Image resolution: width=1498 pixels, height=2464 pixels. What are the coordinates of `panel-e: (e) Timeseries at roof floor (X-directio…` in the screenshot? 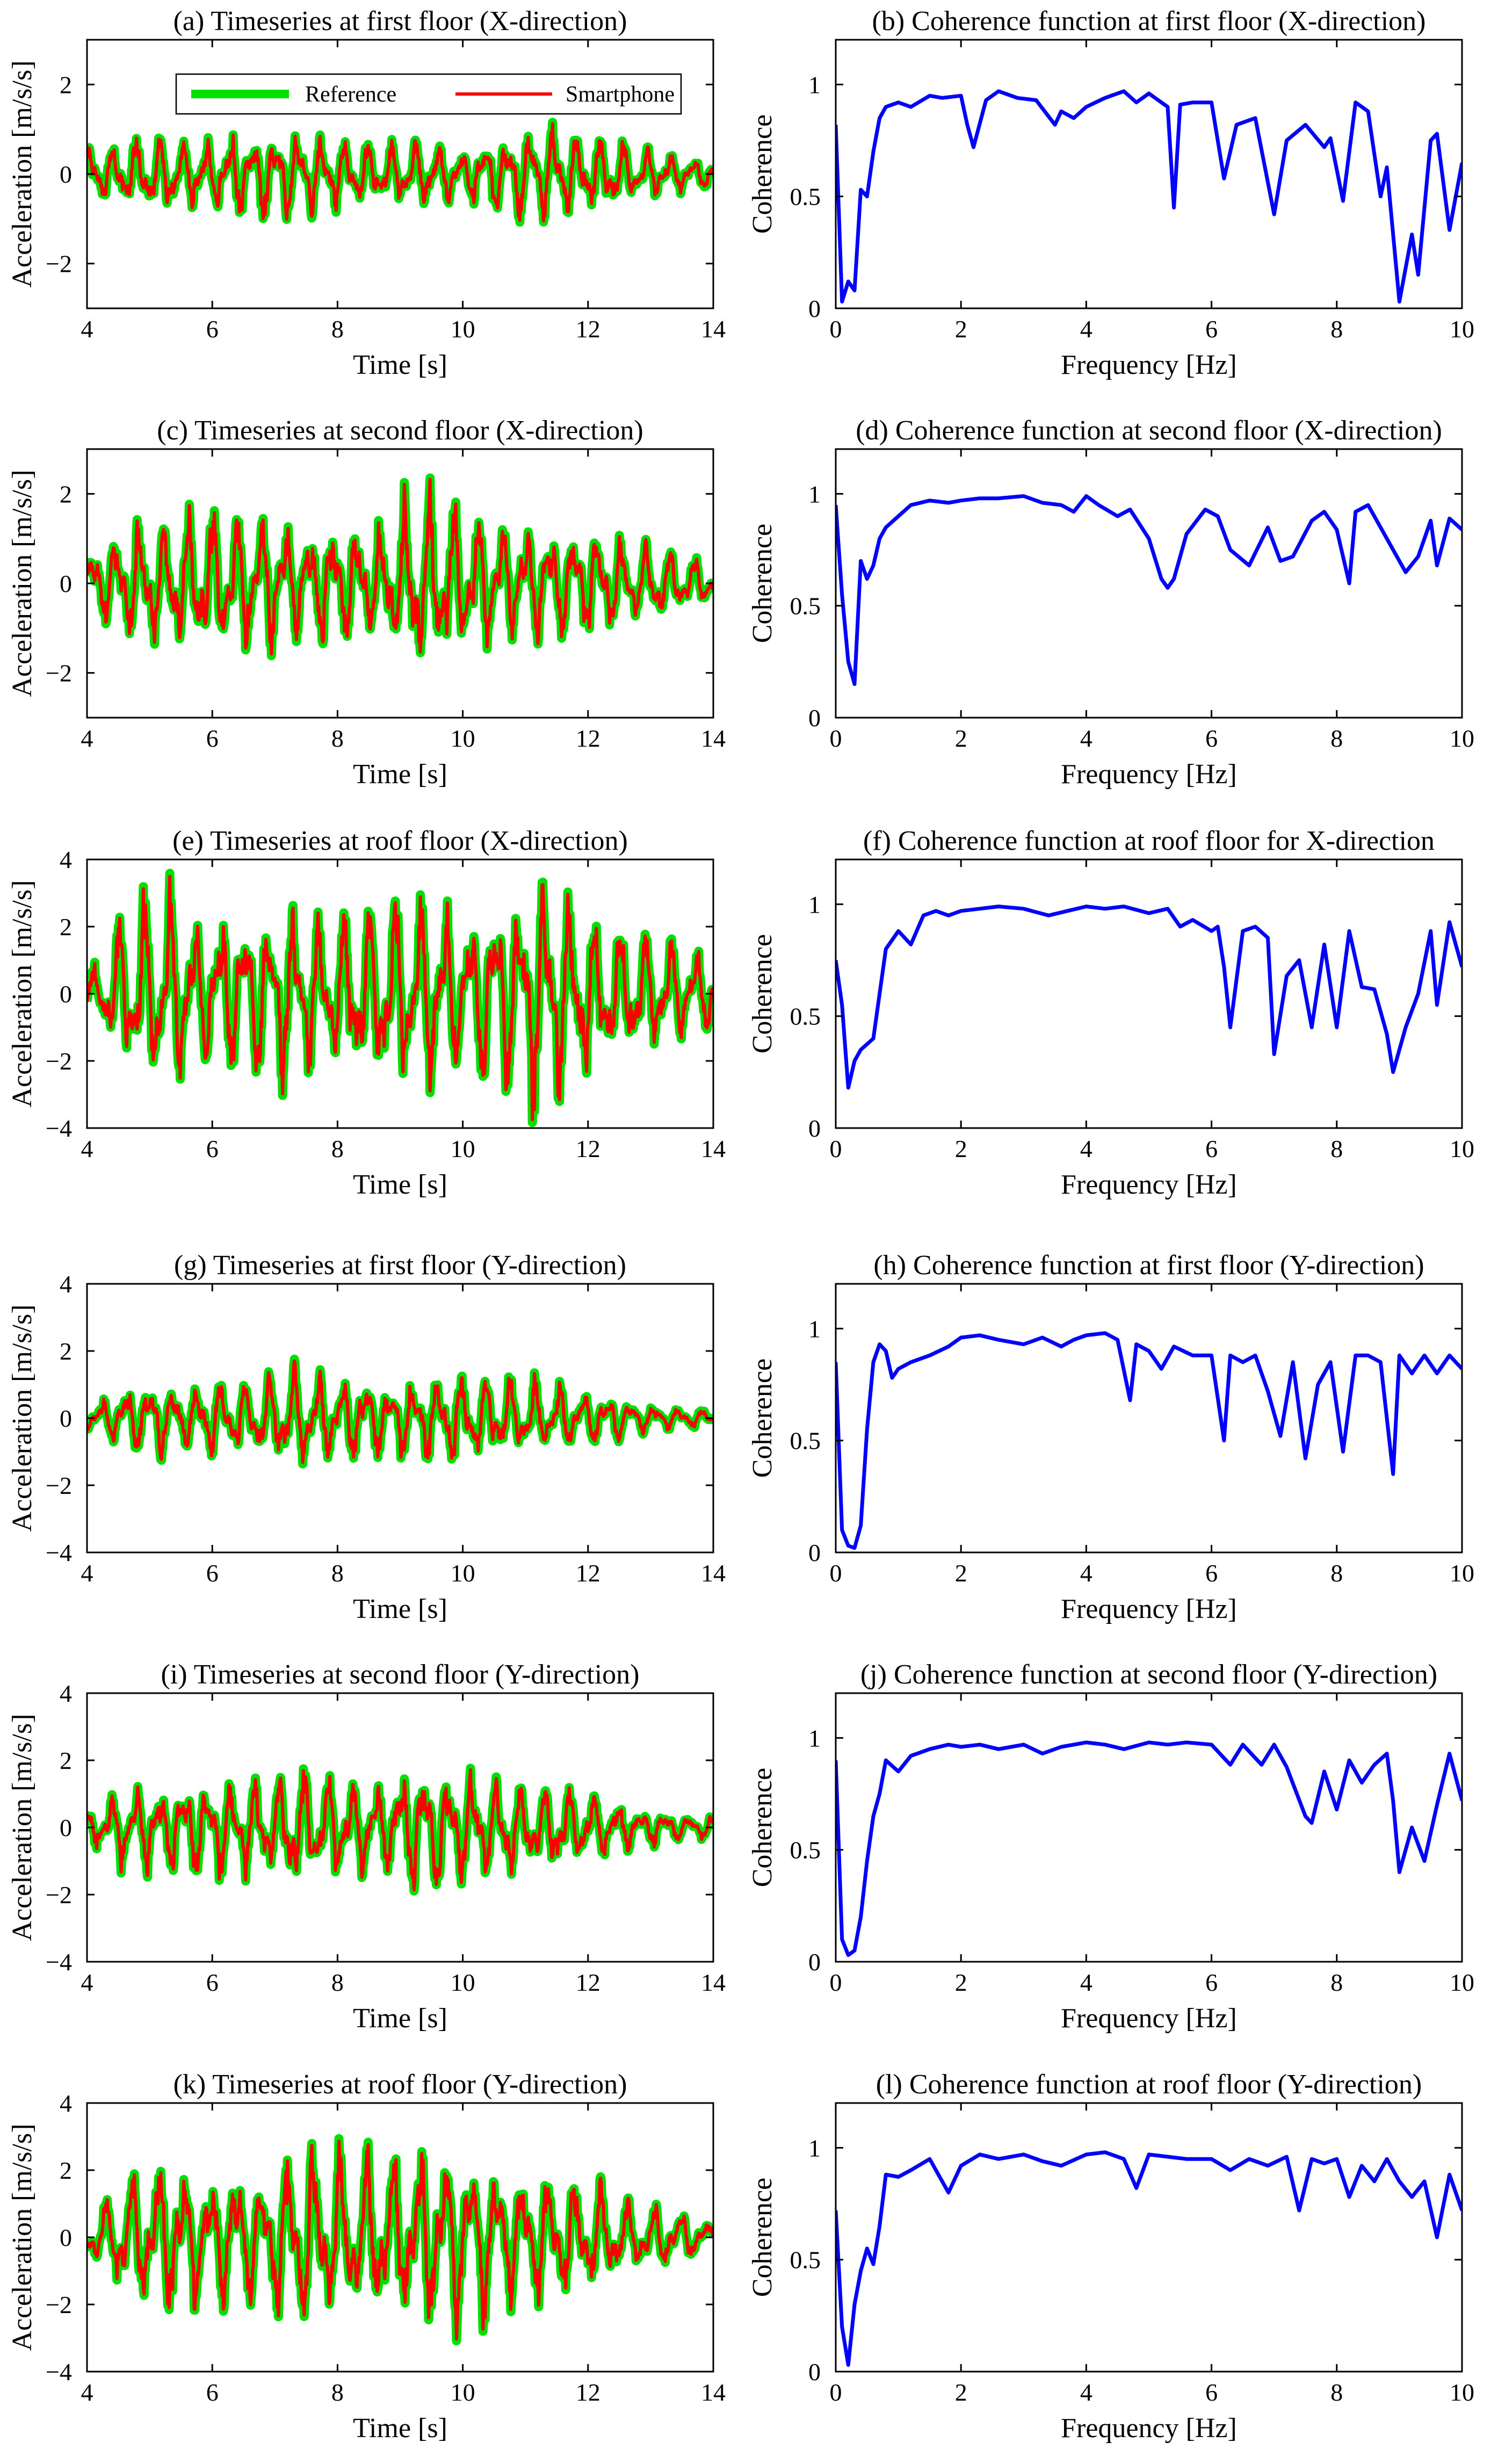 It's located at (366, 1013).